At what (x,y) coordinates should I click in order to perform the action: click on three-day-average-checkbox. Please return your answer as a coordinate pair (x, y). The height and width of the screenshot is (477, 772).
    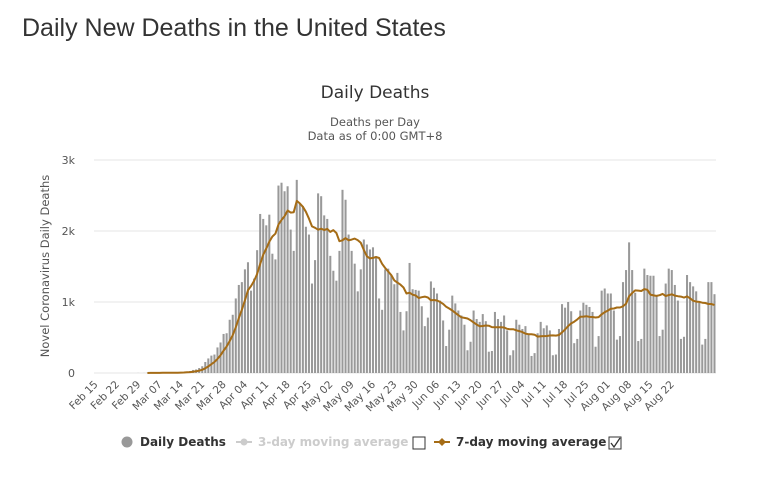
    Looking at the image, I should click on (419, 443).